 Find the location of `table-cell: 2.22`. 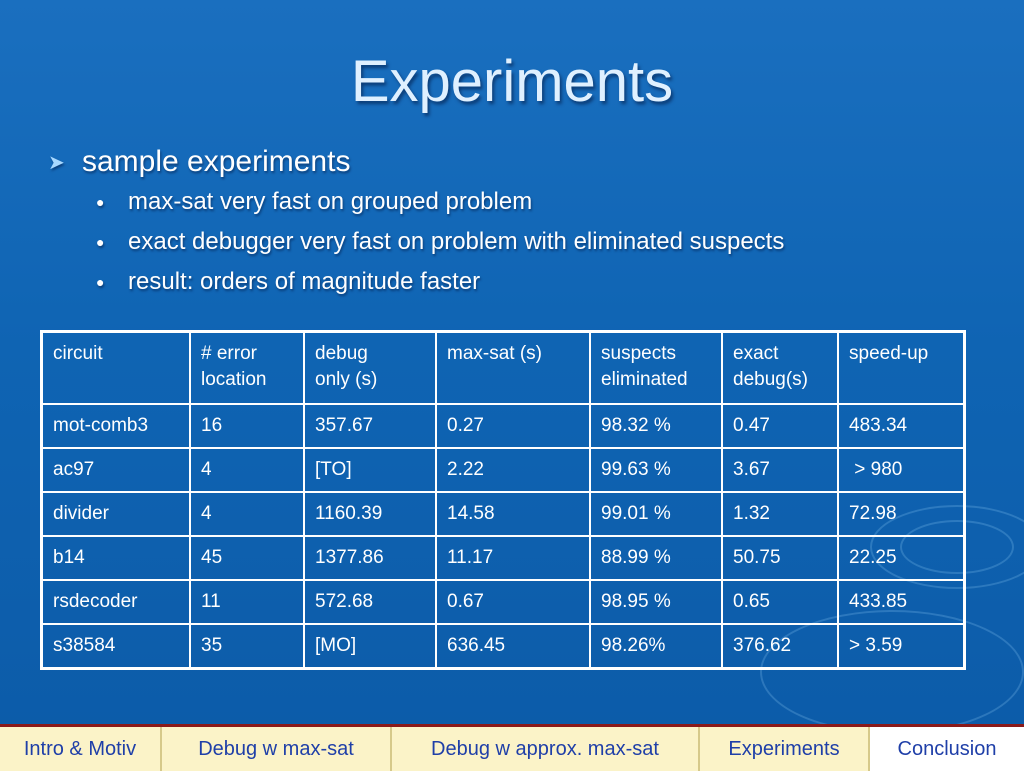

table-cell: 2.22 is located at coordinates (513, 470).